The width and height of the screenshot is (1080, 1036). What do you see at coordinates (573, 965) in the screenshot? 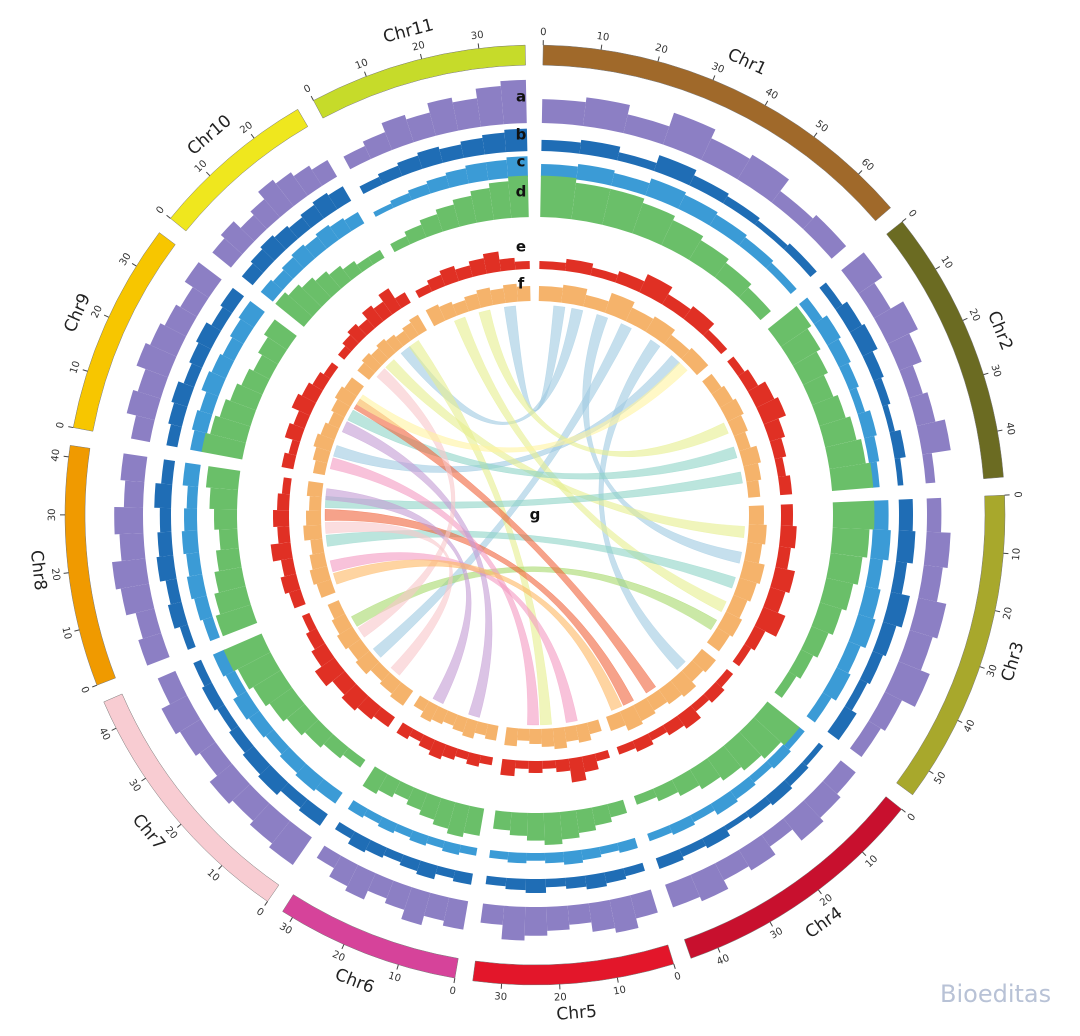
I see `chromosome-arc` at bounding box center [573, 965].